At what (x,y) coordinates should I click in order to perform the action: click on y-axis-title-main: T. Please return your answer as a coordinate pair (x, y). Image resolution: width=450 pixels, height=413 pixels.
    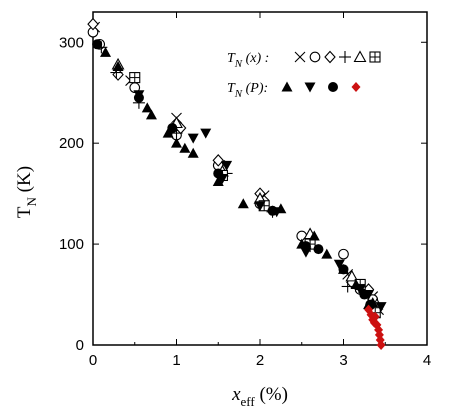
    Looking at the image, I should click on (24, 212).